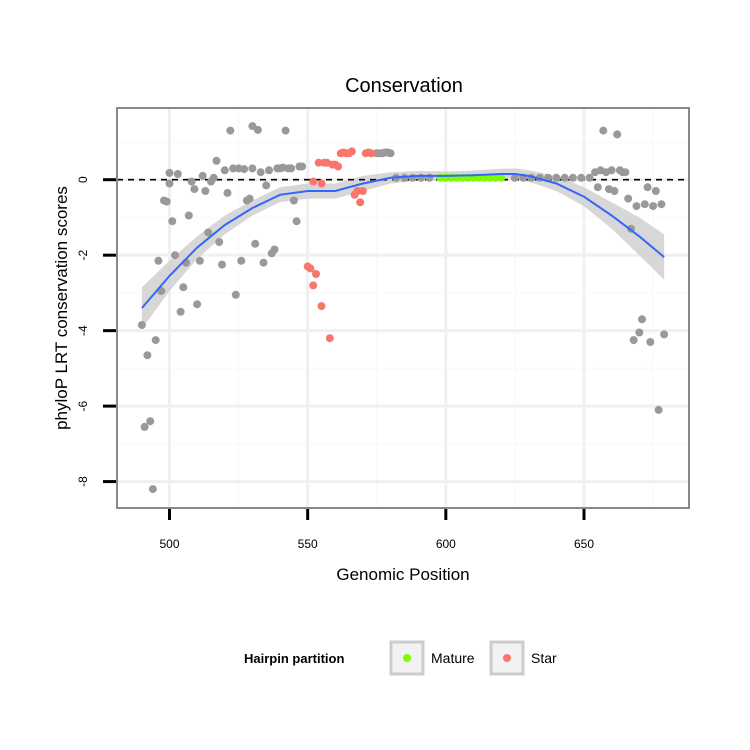 The width and height of the screenshot is (750, 750). I want to click on y-axis-title: phyloP LRT conservation scores, so click(61, 308).